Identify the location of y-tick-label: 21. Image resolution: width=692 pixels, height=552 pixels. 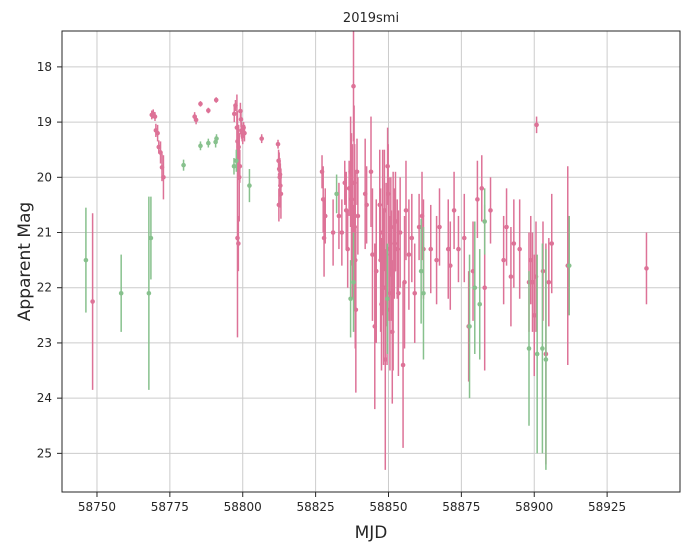
(44, 233).